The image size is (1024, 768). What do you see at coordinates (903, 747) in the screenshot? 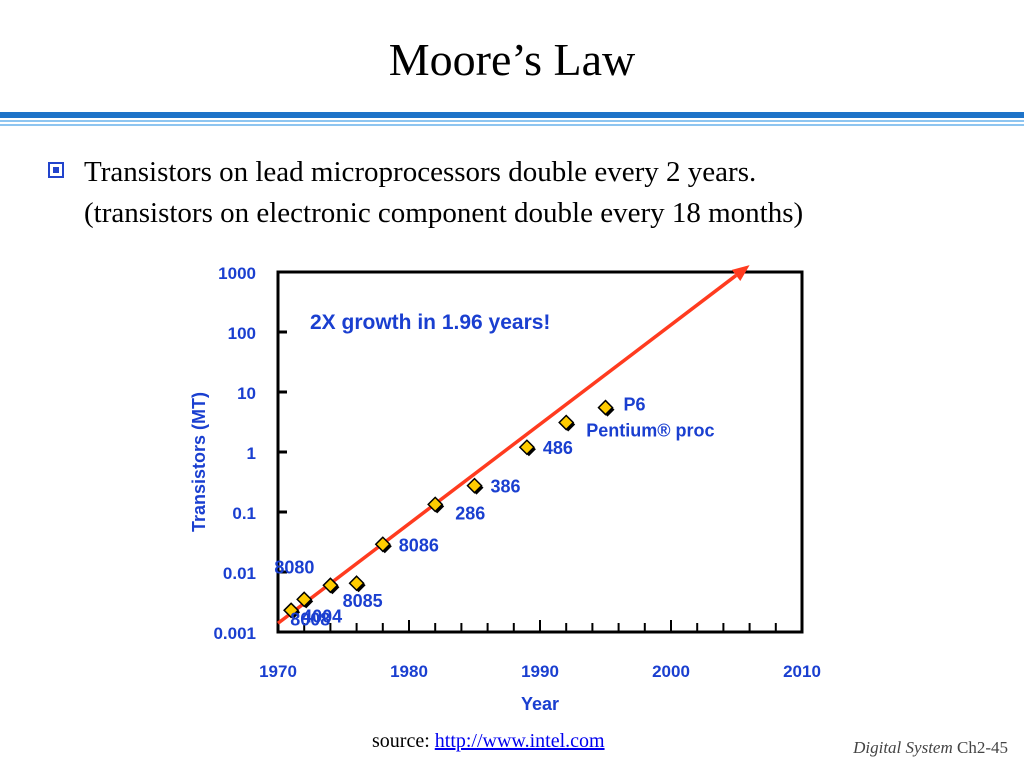
I see `footer-course: Digital System` at bounding box center [903, 747].